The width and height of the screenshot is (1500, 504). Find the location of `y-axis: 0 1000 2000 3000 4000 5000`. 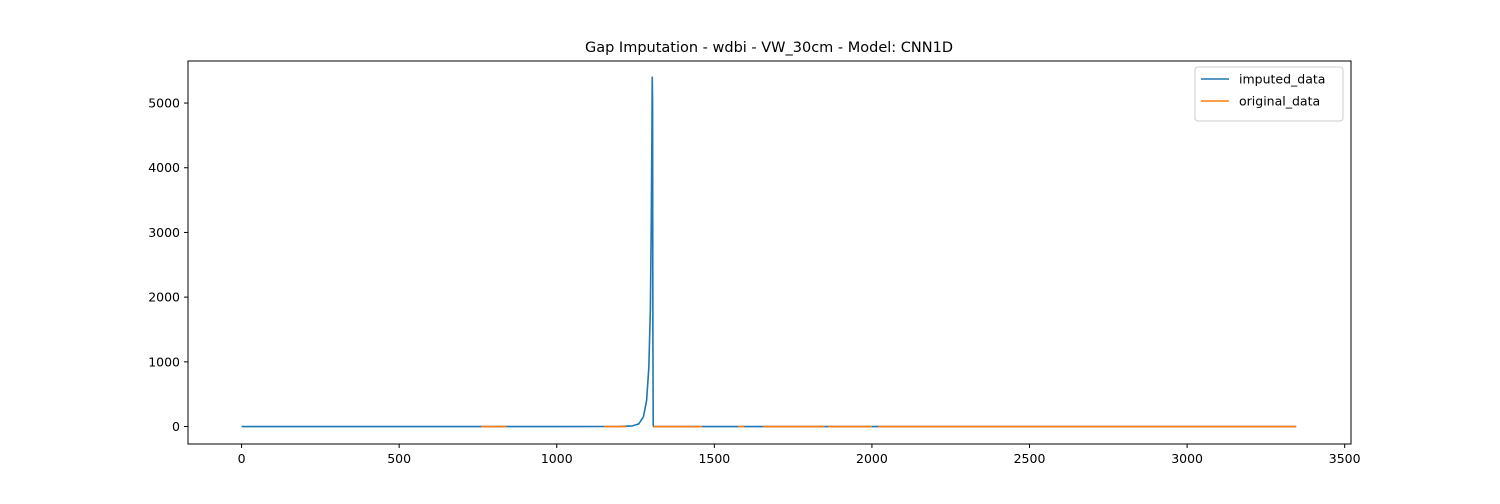

y-axis: 0 1000 2000 3000 4000 5000 is located at coordinates (168, 265).